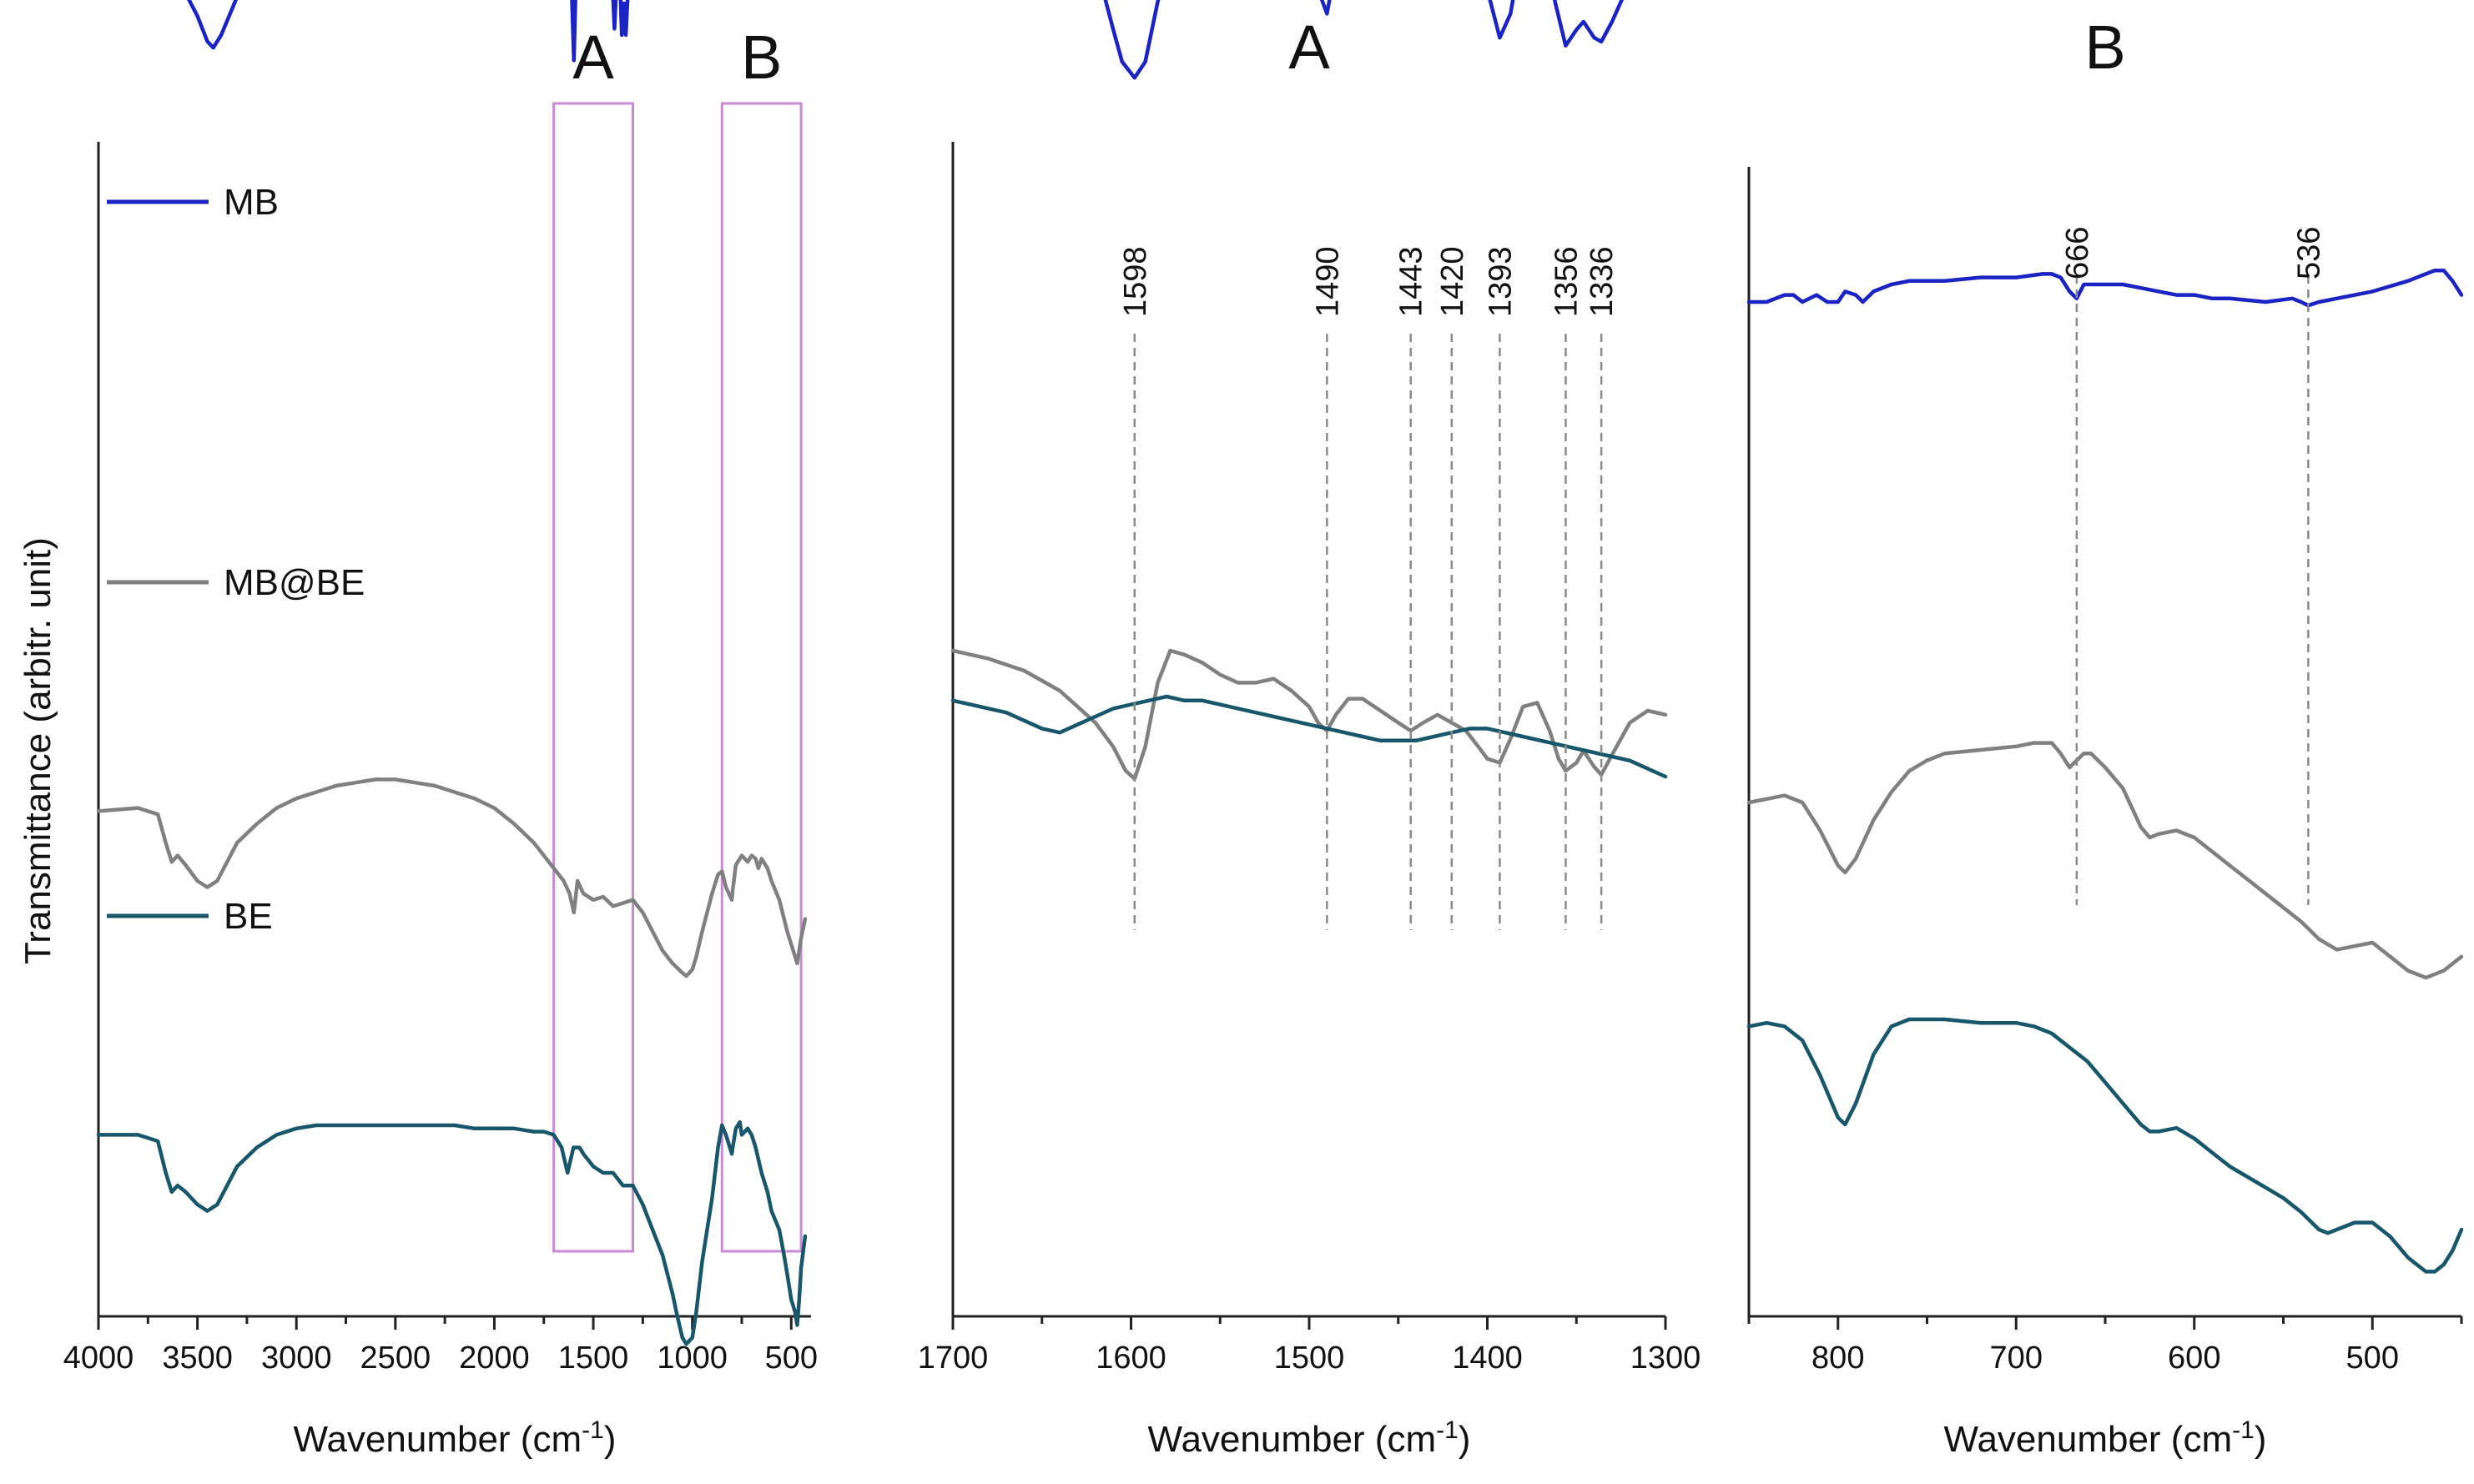 Image resolution: width=2474 pixels, height=1484 pixels. I want to click on x-tick-label-1600: 1600, so click(1131, 1359).